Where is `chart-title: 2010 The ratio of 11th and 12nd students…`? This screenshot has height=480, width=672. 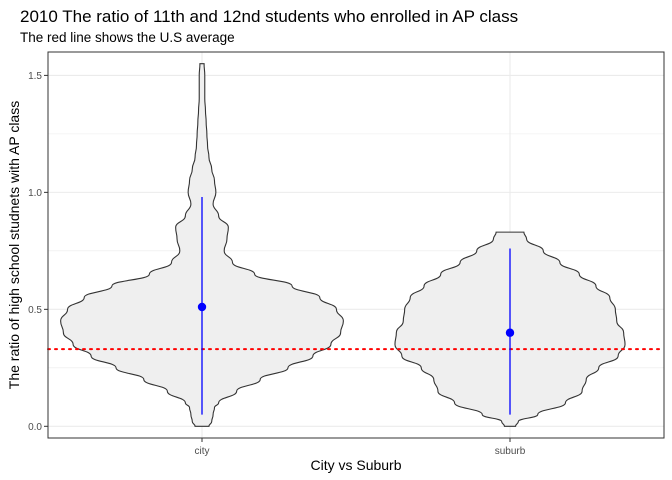
chart-title: 2010 The ratio of 11th and 12nd students… is located at coordinates (269, 16).